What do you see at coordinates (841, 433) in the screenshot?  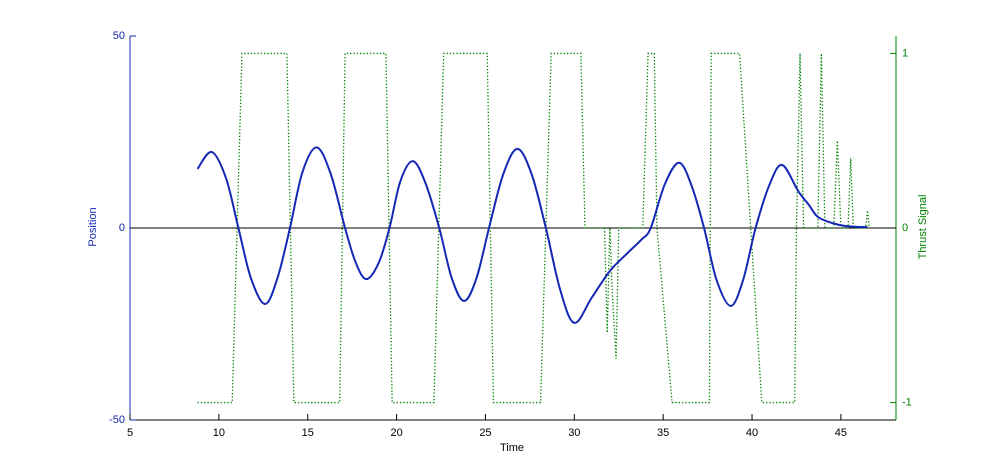 I see `x-tick-label: 45` at bounding box center [841, 433].